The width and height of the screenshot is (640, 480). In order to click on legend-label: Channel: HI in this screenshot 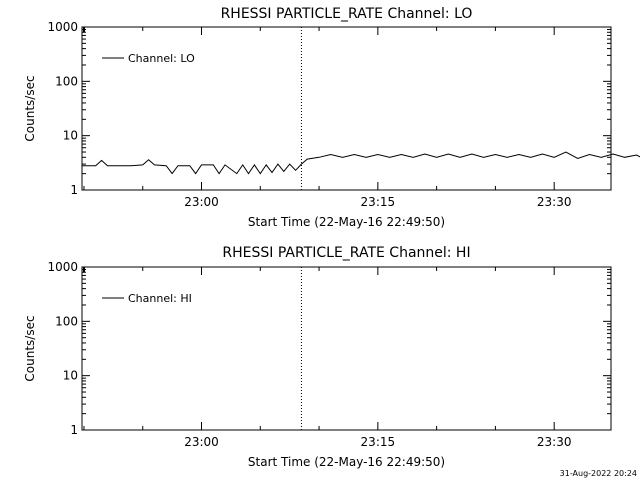, I will do `click(160, 298)`.